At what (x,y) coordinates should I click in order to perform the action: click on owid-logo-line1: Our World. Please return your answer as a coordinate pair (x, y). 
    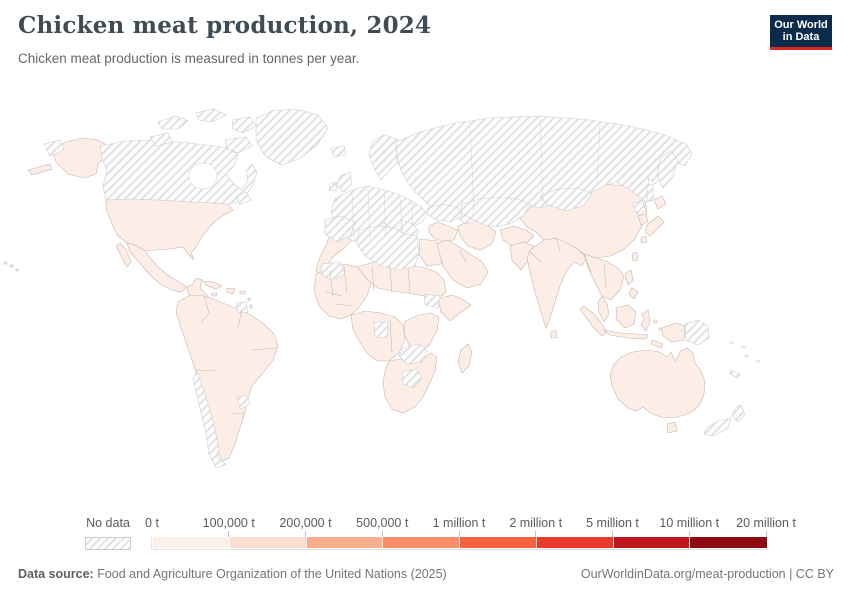
    Looking at the image, I should click on (801, 24).